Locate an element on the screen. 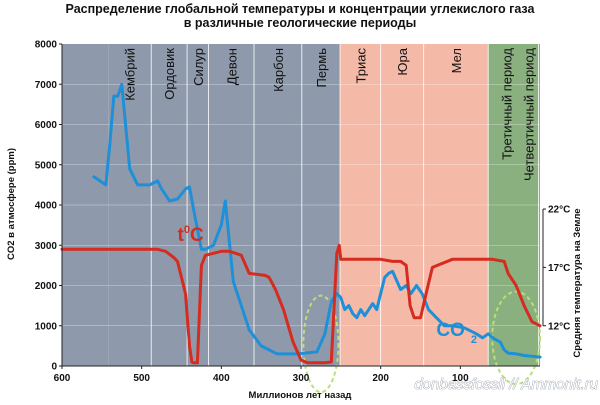  chart-subtitle: в различные геологические периоды is located at coordinates (300, 23).